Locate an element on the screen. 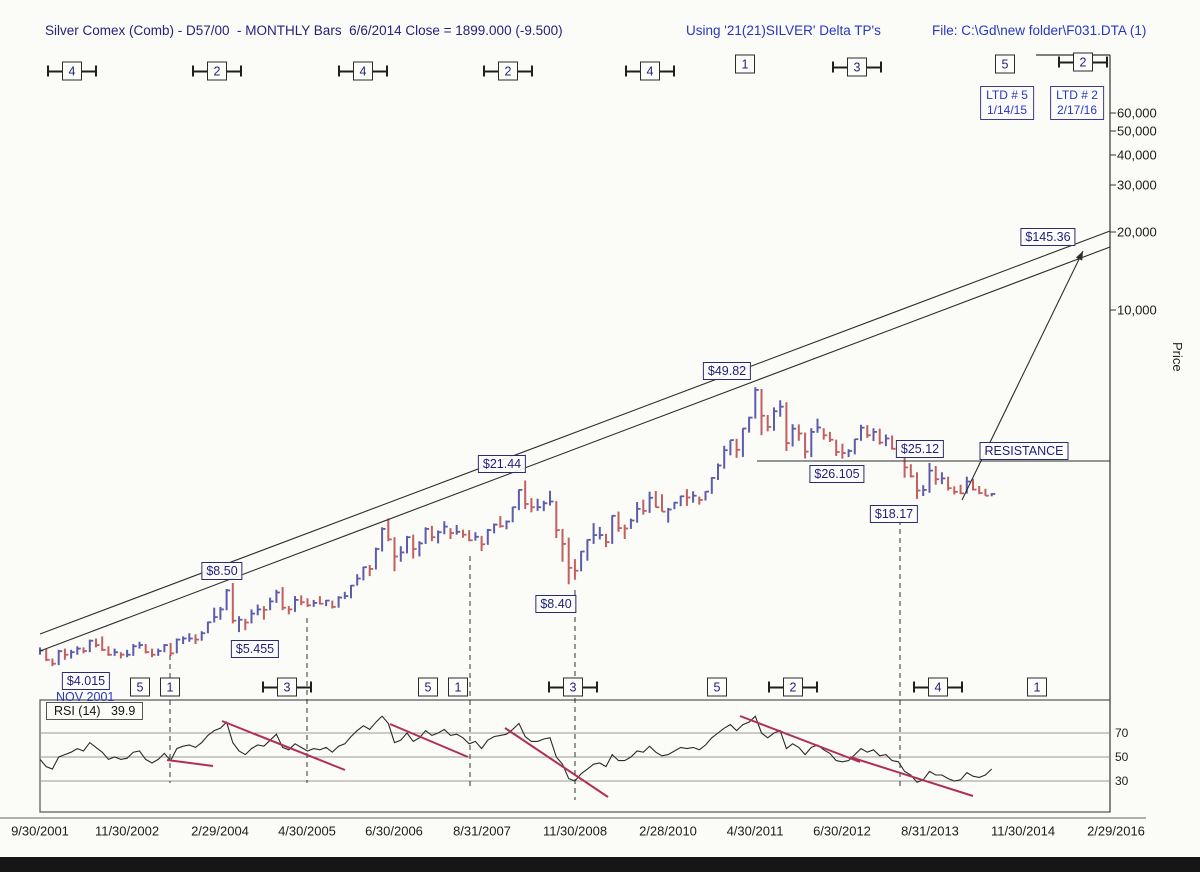 Image resolution: width=1200 pixels, height=872 pixels. price-label-5455: $5.455 is located at coordinates (255, 649).